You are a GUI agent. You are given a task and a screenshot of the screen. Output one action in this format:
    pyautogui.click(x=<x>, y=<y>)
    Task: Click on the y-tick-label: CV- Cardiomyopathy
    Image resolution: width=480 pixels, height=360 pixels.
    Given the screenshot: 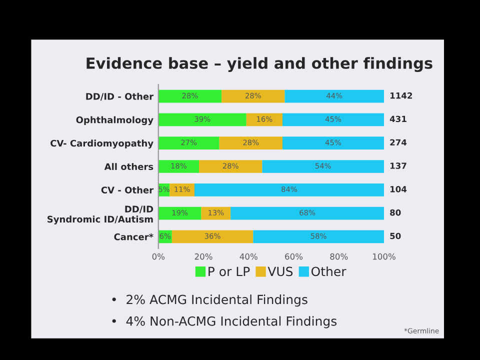 What is the action you would take?
    pyautogui.click(x=102, y=144)
    